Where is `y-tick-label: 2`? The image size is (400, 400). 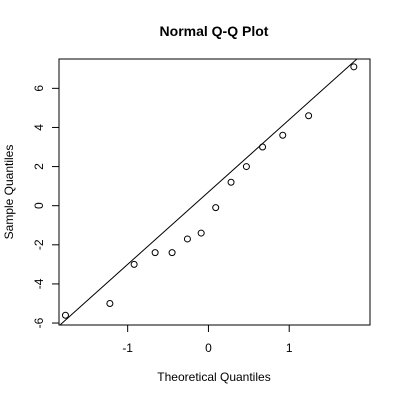
y-tick-label: 2 is located at coordinates (39, 166).